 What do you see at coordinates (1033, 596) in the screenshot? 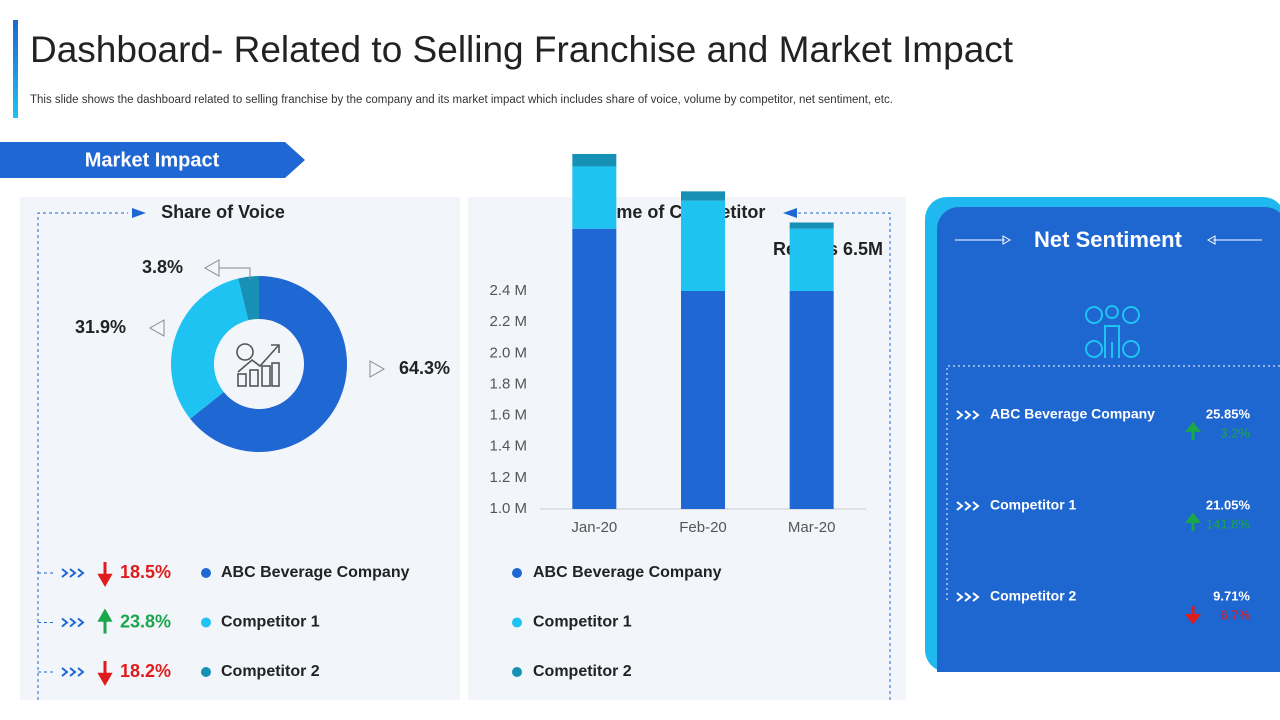
I see `row-name: Competitor 2` at bounding box center [1033, 596].